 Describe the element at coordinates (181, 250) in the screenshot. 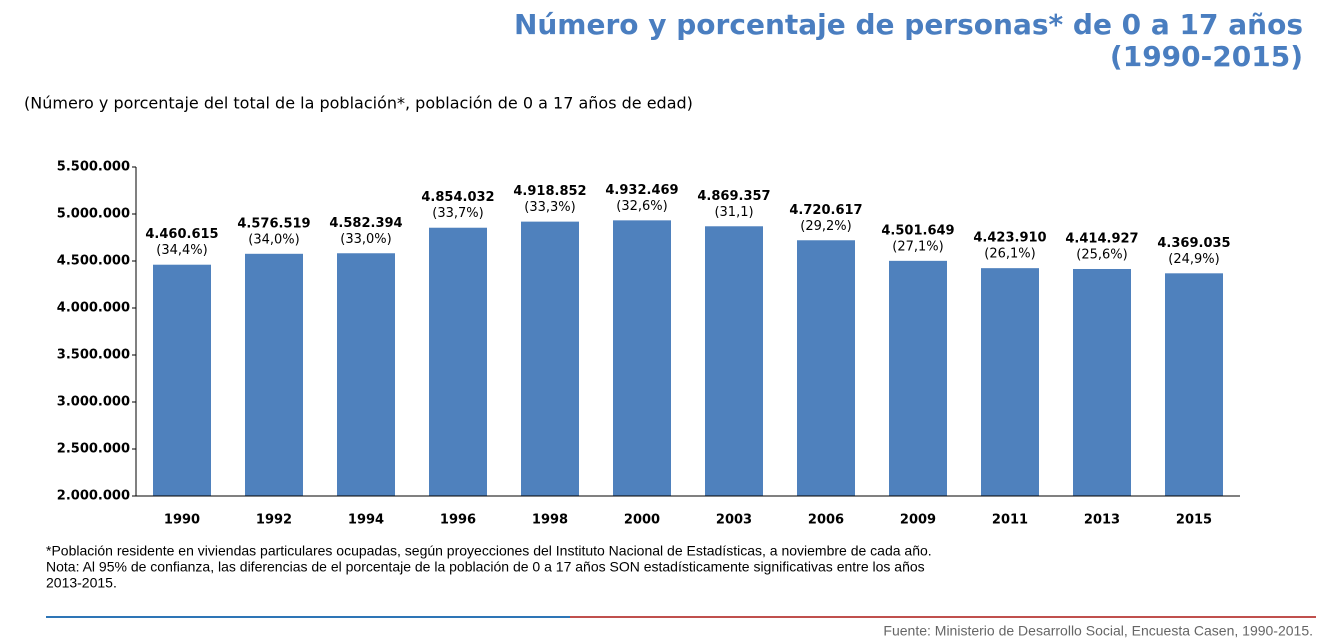

I see `percent-label: (34,4%)` at that location.